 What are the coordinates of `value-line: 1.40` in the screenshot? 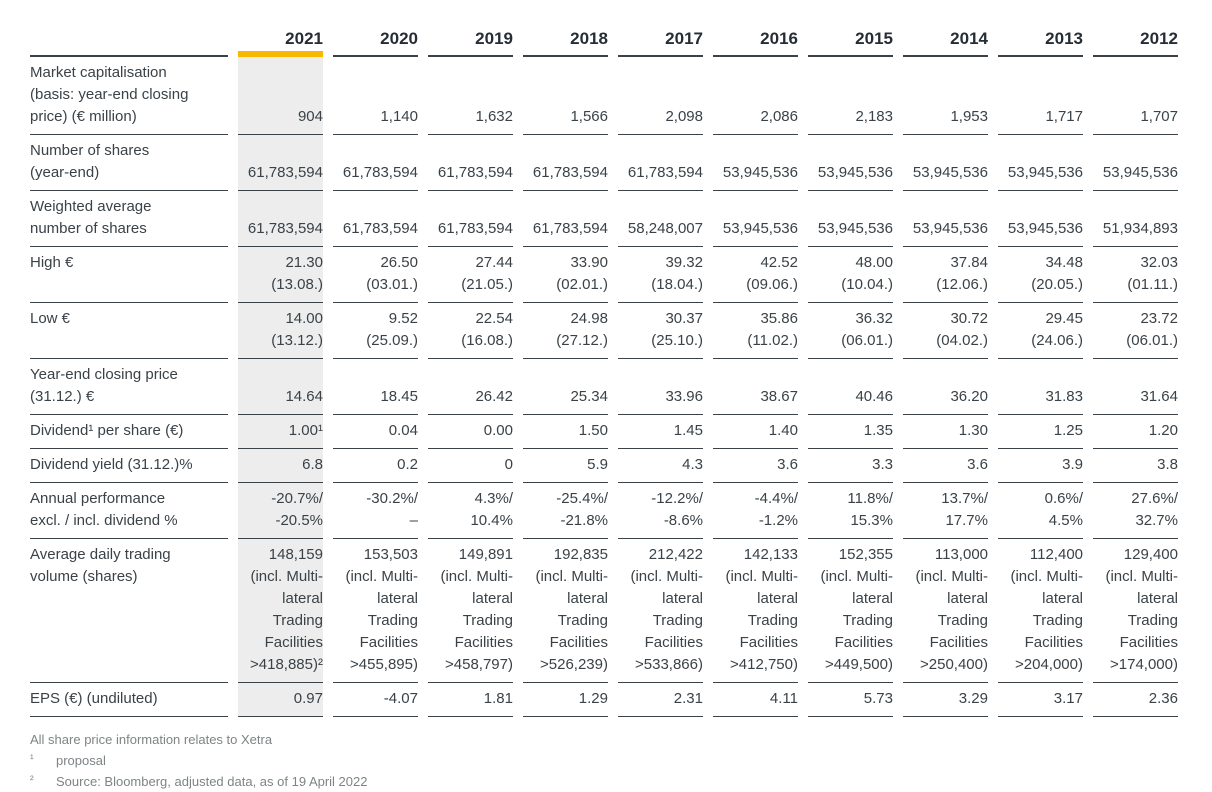 It's located at (783, 430).